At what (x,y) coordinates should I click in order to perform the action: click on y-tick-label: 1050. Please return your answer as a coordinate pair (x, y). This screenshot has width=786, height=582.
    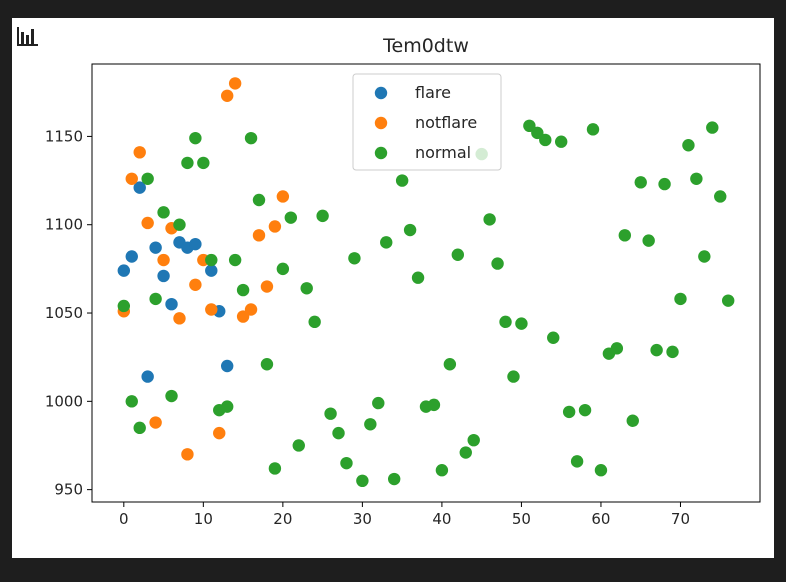
    Looking at the image, I should click on (64, 313).